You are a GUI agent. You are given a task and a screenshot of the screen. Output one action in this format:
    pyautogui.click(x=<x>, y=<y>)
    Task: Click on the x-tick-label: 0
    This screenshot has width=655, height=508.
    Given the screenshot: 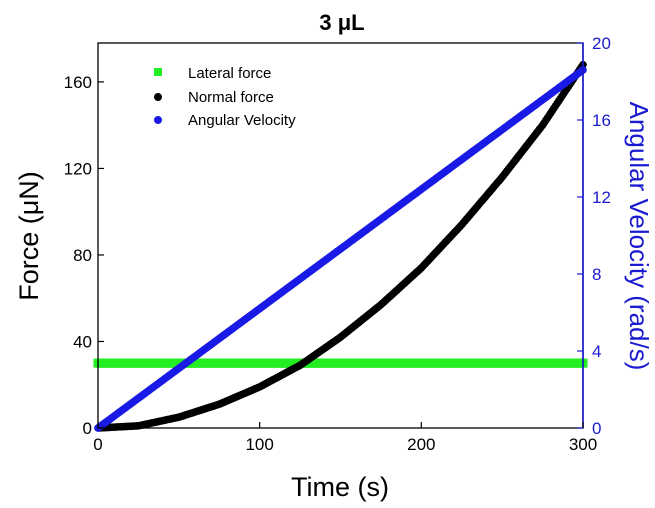 What is the action you would take?
    pyautogui.click(x=97, y=444)
    